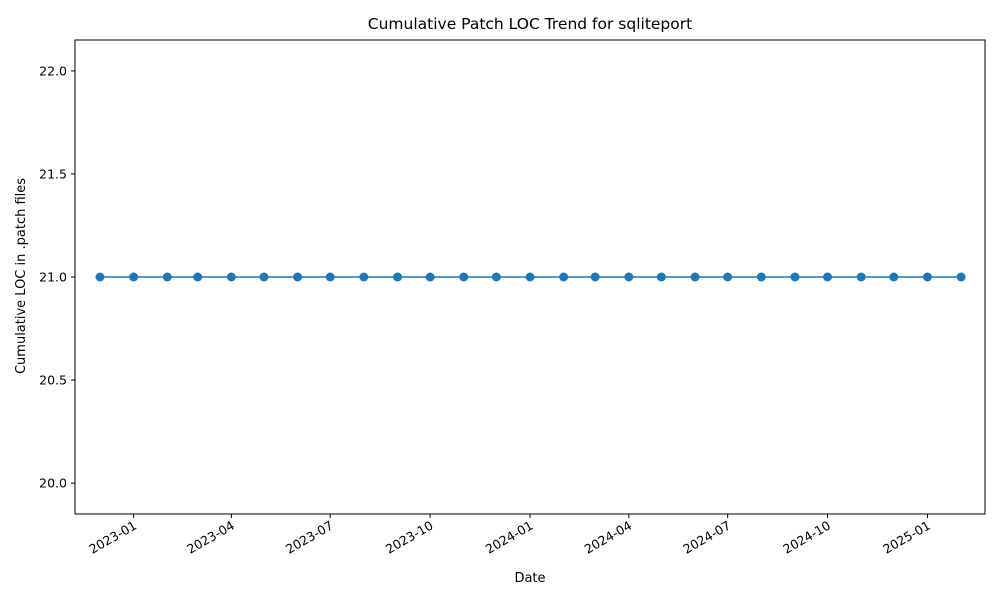 This screenshot has height=600, width=1000. Describe the element at coordinates (529, 578) in the screenshot. I see `x-axis-label: Date` at that location.